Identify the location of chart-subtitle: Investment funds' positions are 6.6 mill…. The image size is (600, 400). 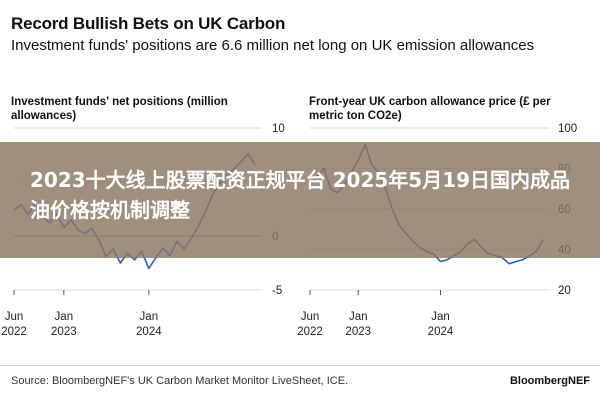
(273, 45).